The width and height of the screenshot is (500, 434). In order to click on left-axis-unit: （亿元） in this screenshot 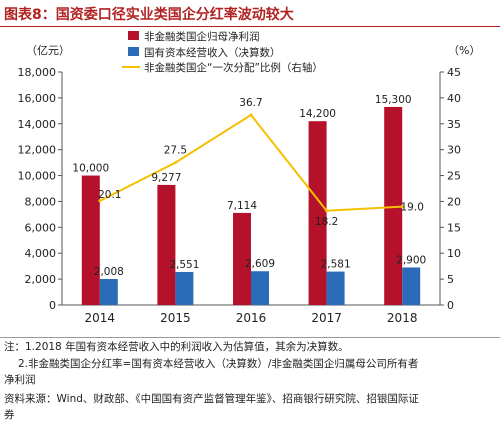, I will do `click(48, 50)`.